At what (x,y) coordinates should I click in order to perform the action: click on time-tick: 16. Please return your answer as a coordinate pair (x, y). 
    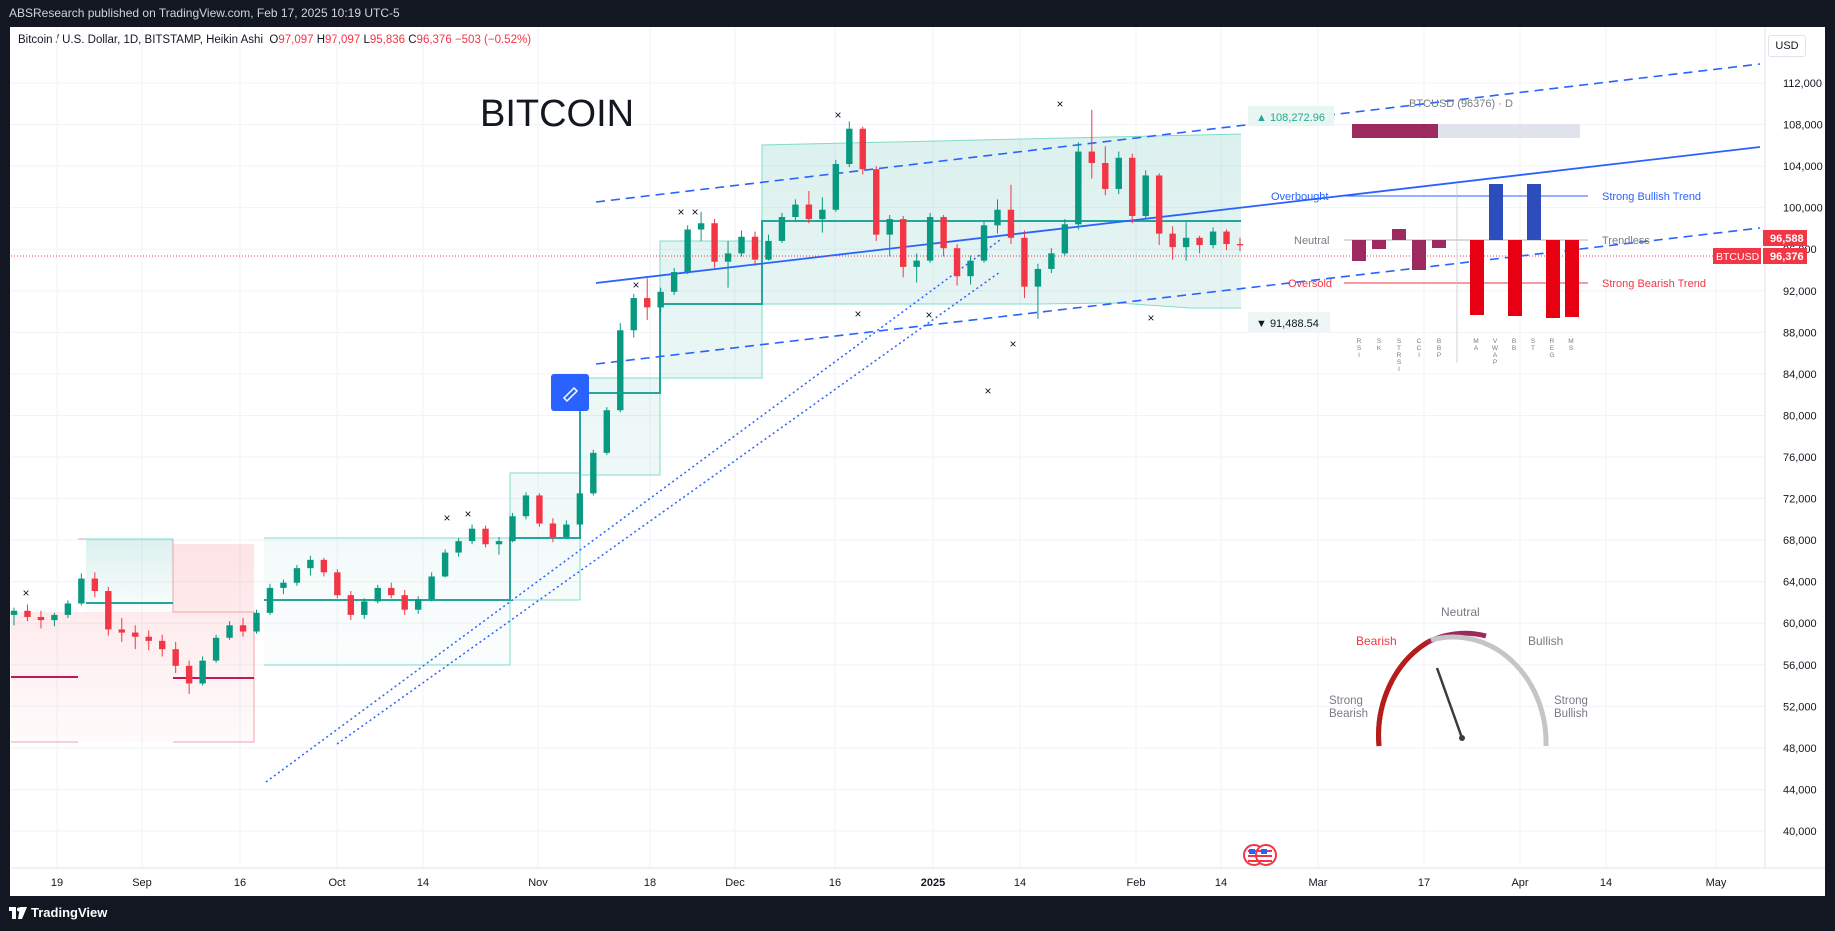
    Looking at the image, I should click on (835, 883).